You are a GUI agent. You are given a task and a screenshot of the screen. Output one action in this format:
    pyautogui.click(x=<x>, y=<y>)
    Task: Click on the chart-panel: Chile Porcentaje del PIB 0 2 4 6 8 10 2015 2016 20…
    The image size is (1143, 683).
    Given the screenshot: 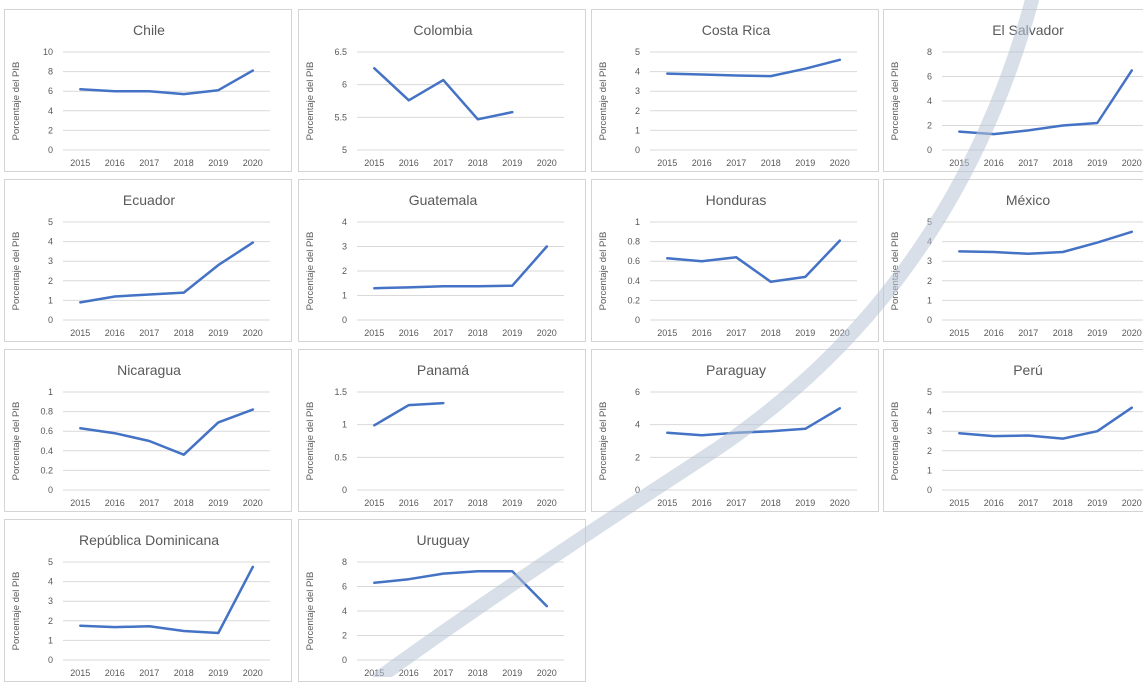 What is the action you would take?
    pyautogui.click(x=148, y=90)
    